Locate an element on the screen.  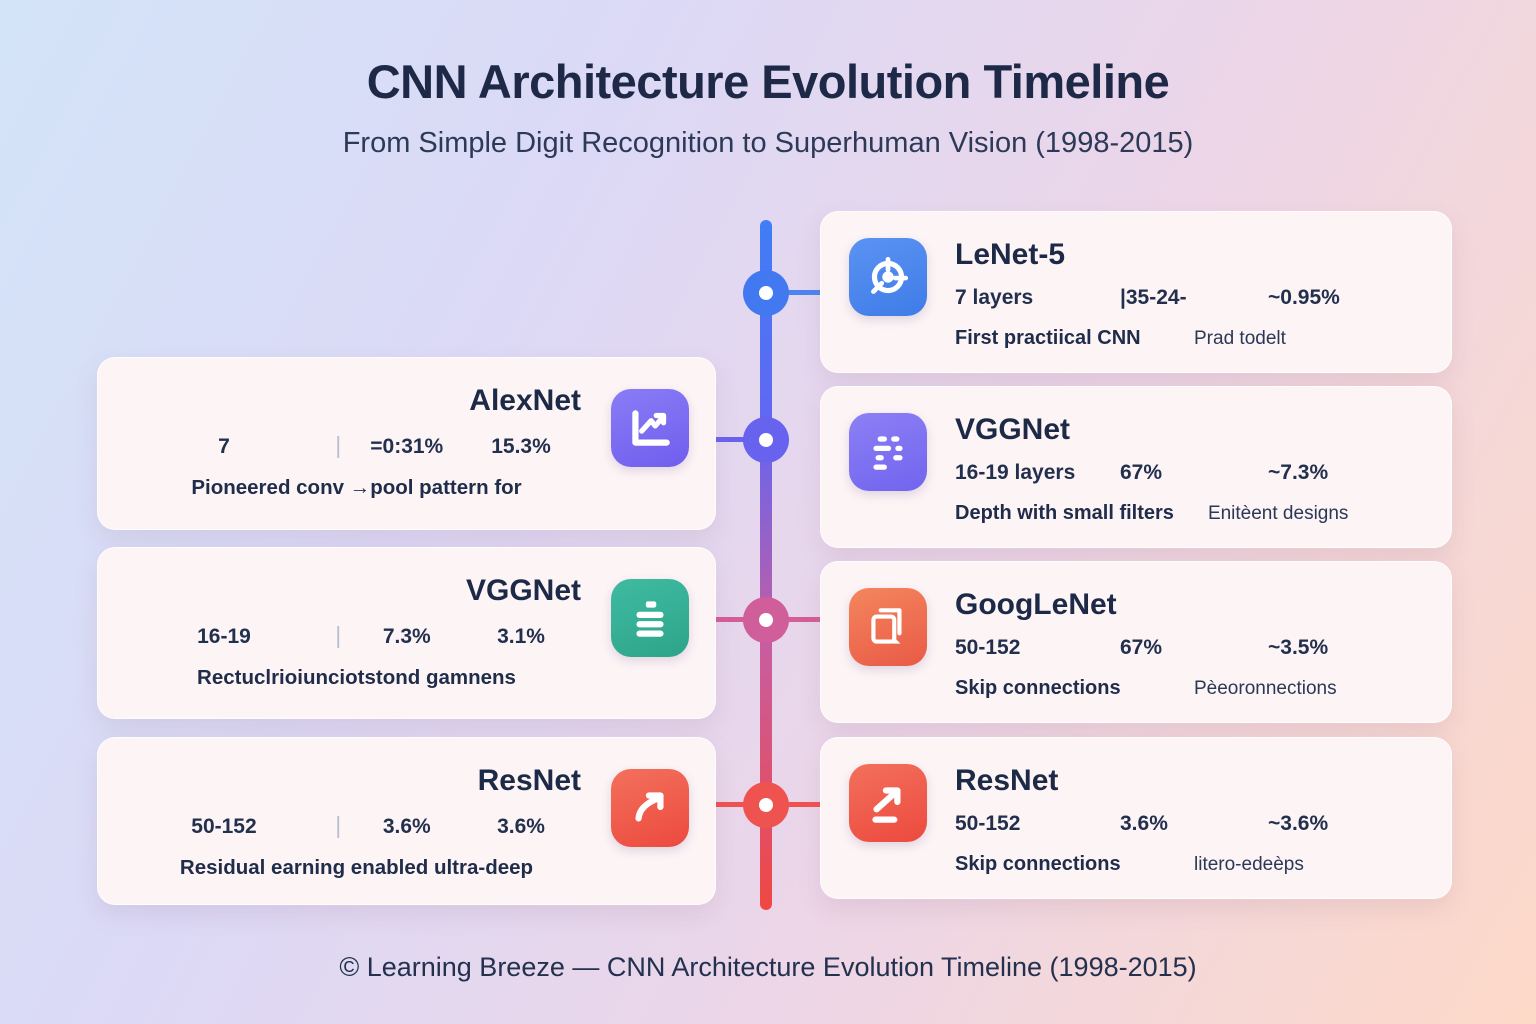
chart-arrow-icon is located at coordinates (650, 428).